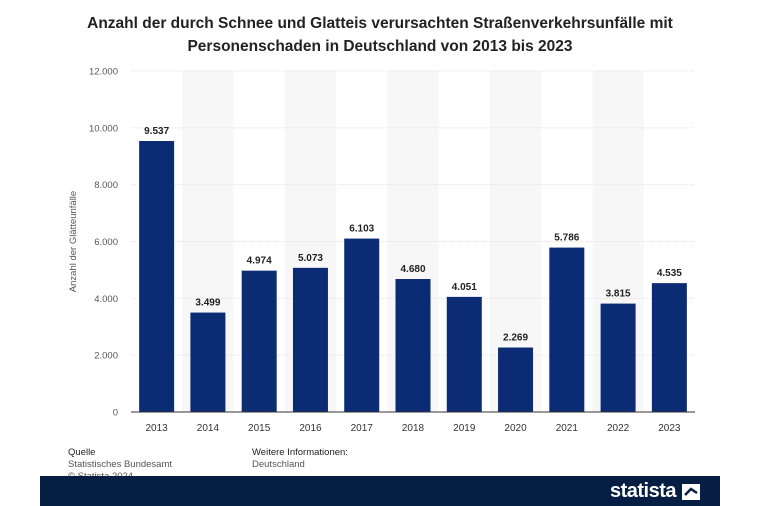  I want to click on bar-value-label: 3.815, so click(618, 294).